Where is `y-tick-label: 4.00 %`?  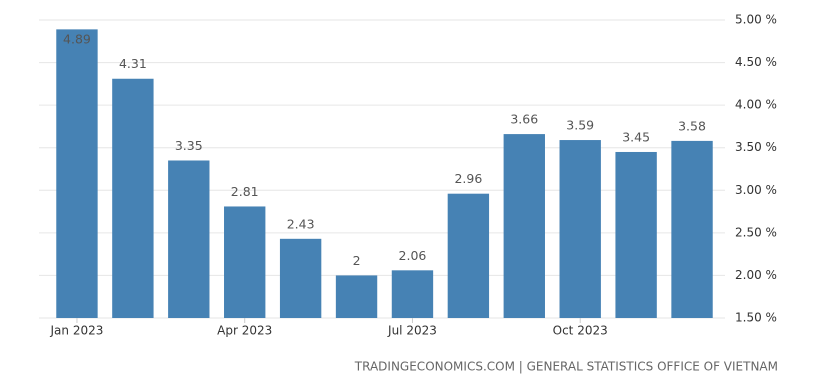 y-tick-label: 4.00 % is located at coordinates (756, 105).